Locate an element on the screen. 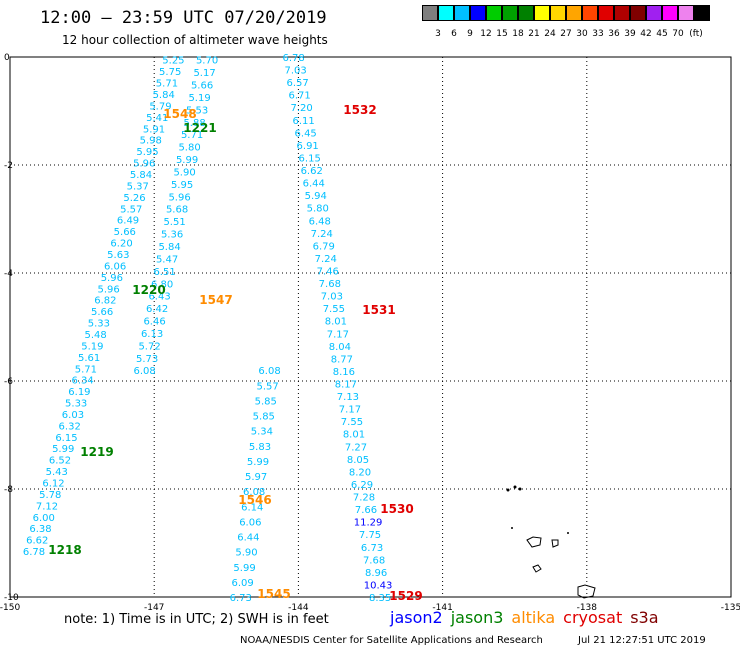 Image resolution: width=740 pixels, height=650 pixels. scale-label: 36 is located at coordinates (614, 34).